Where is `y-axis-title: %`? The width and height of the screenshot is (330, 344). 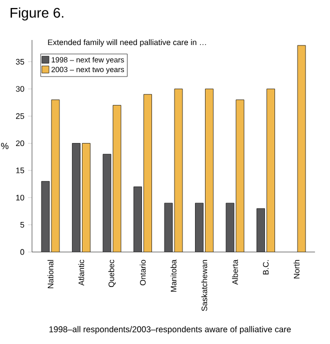 y-axis-title: % is located at coordinates (4, 146).